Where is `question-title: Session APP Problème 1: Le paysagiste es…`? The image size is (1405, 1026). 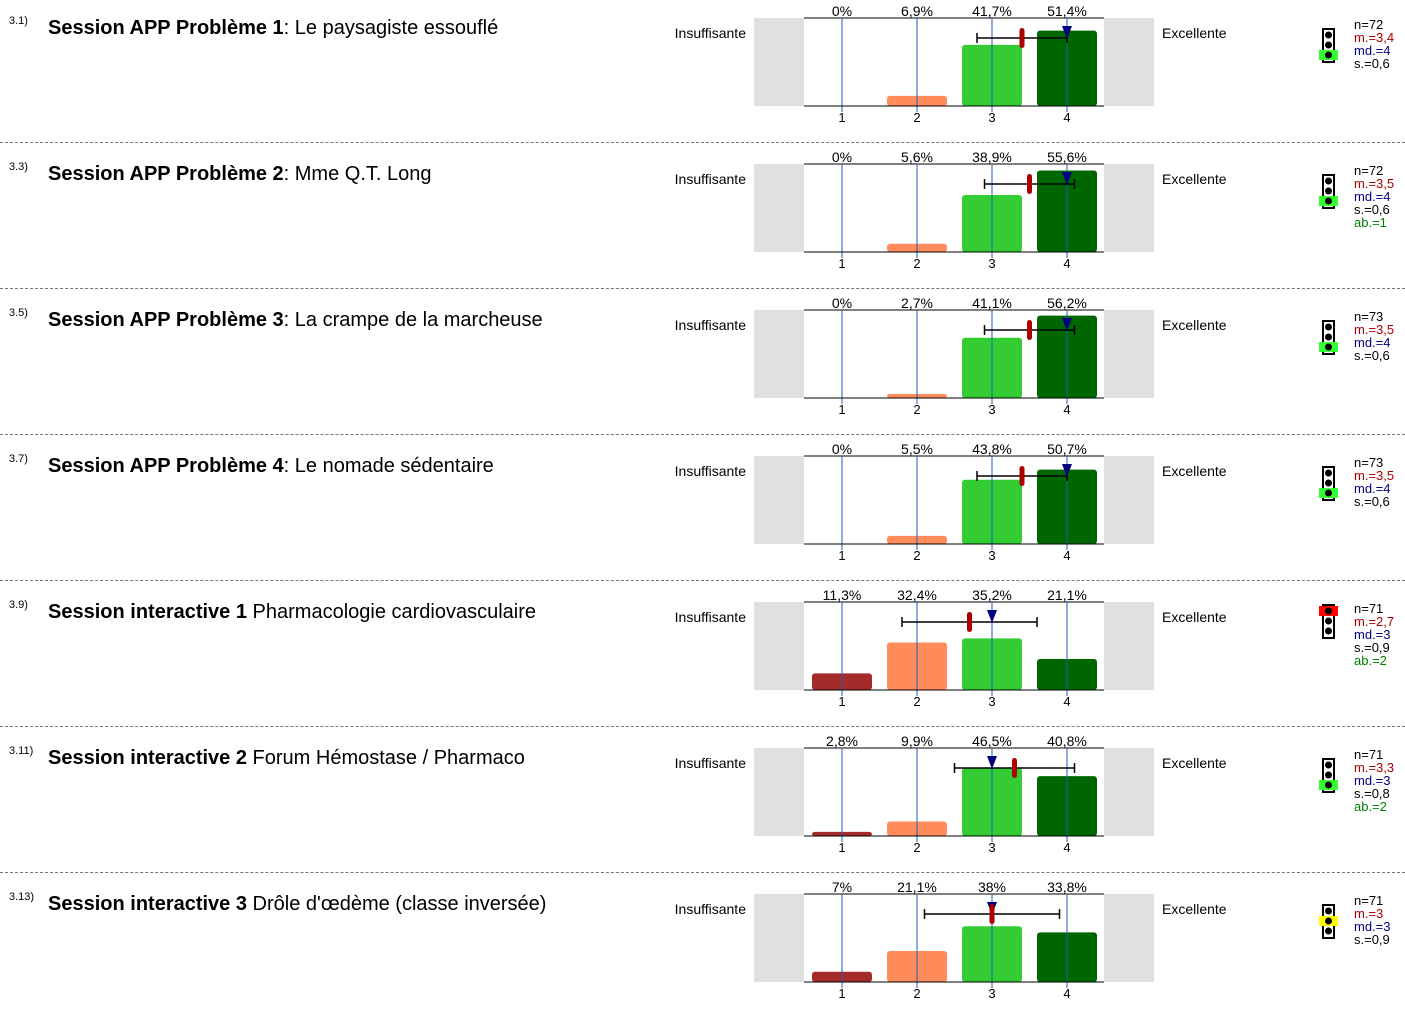
question-title: Session APP Problème 1: Le paysagiste es… is located at coordinates (328, 28).